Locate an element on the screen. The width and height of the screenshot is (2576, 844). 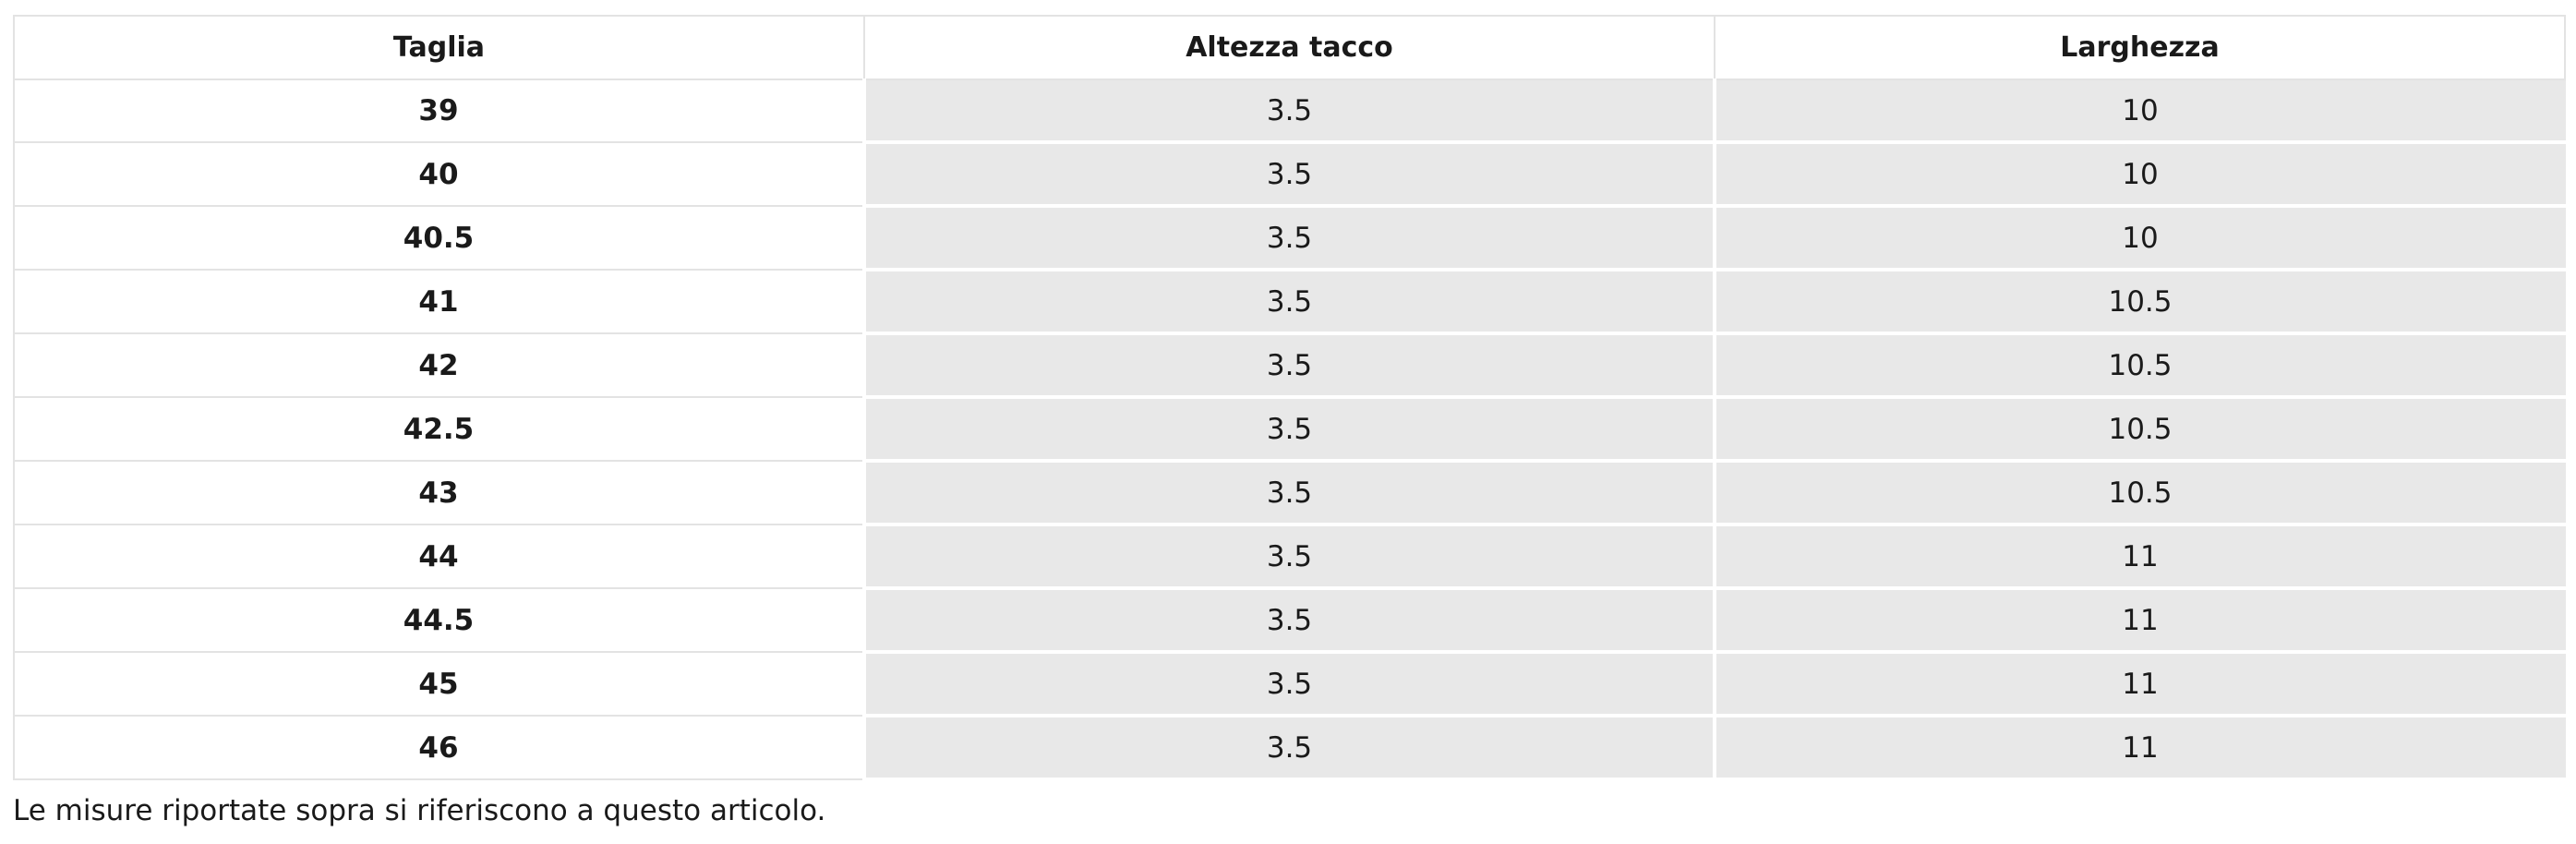
table-row: 39 3.5 10 is located at coordinates (1289, 111).